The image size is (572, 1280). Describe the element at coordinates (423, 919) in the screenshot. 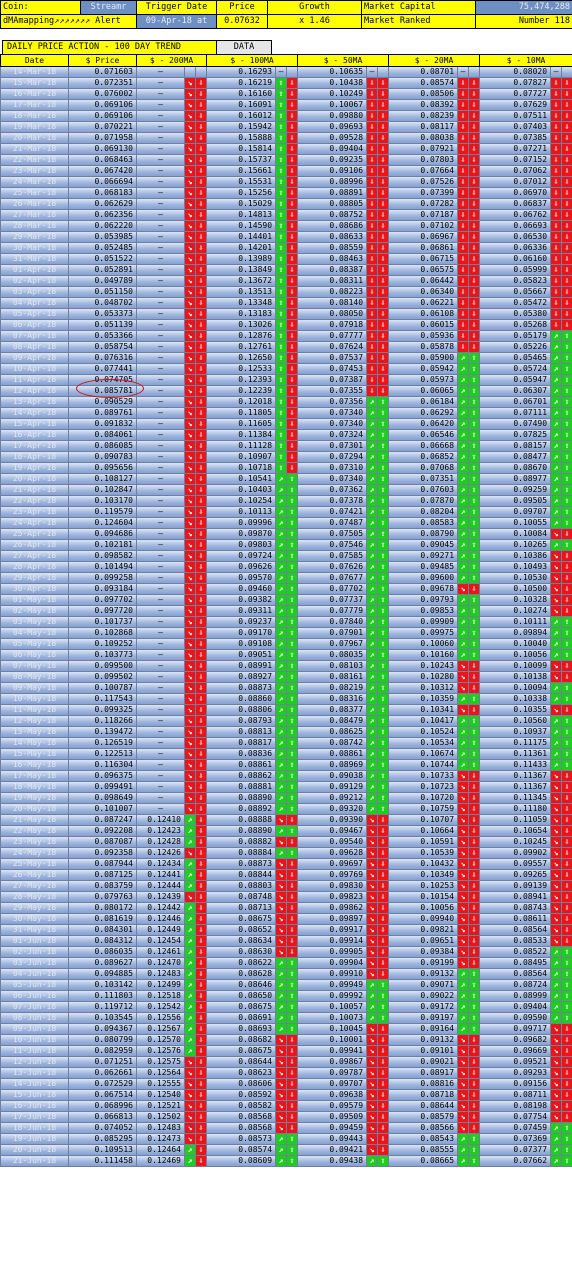

I see `ma-value-cell: 0.09940` at that location.